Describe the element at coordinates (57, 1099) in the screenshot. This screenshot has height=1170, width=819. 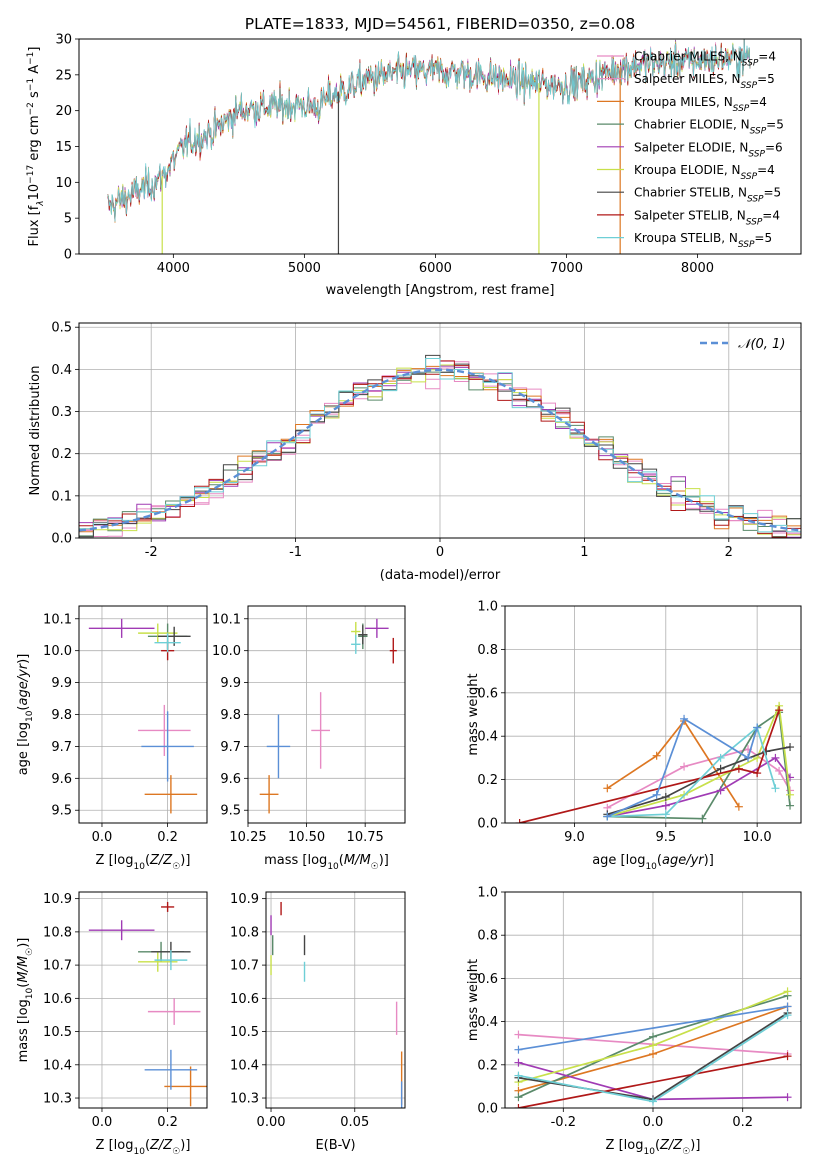
I see `y-tick-label: 10.3` at that location.